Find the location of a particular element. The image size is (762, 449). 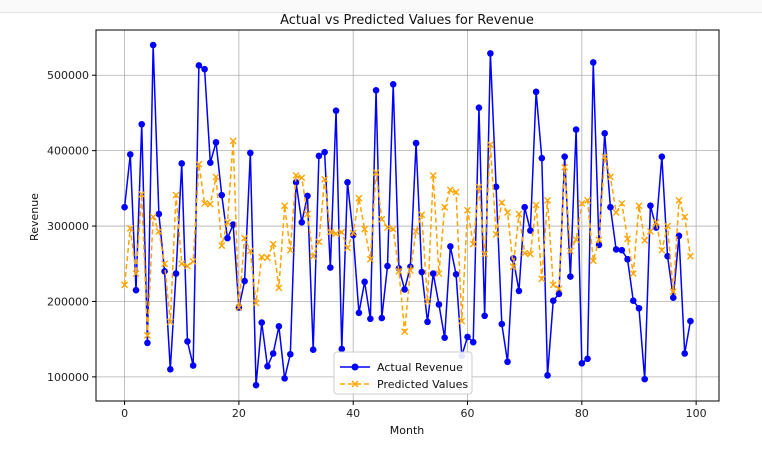

x-axis-label: Month is located at coordinates (407, 430).